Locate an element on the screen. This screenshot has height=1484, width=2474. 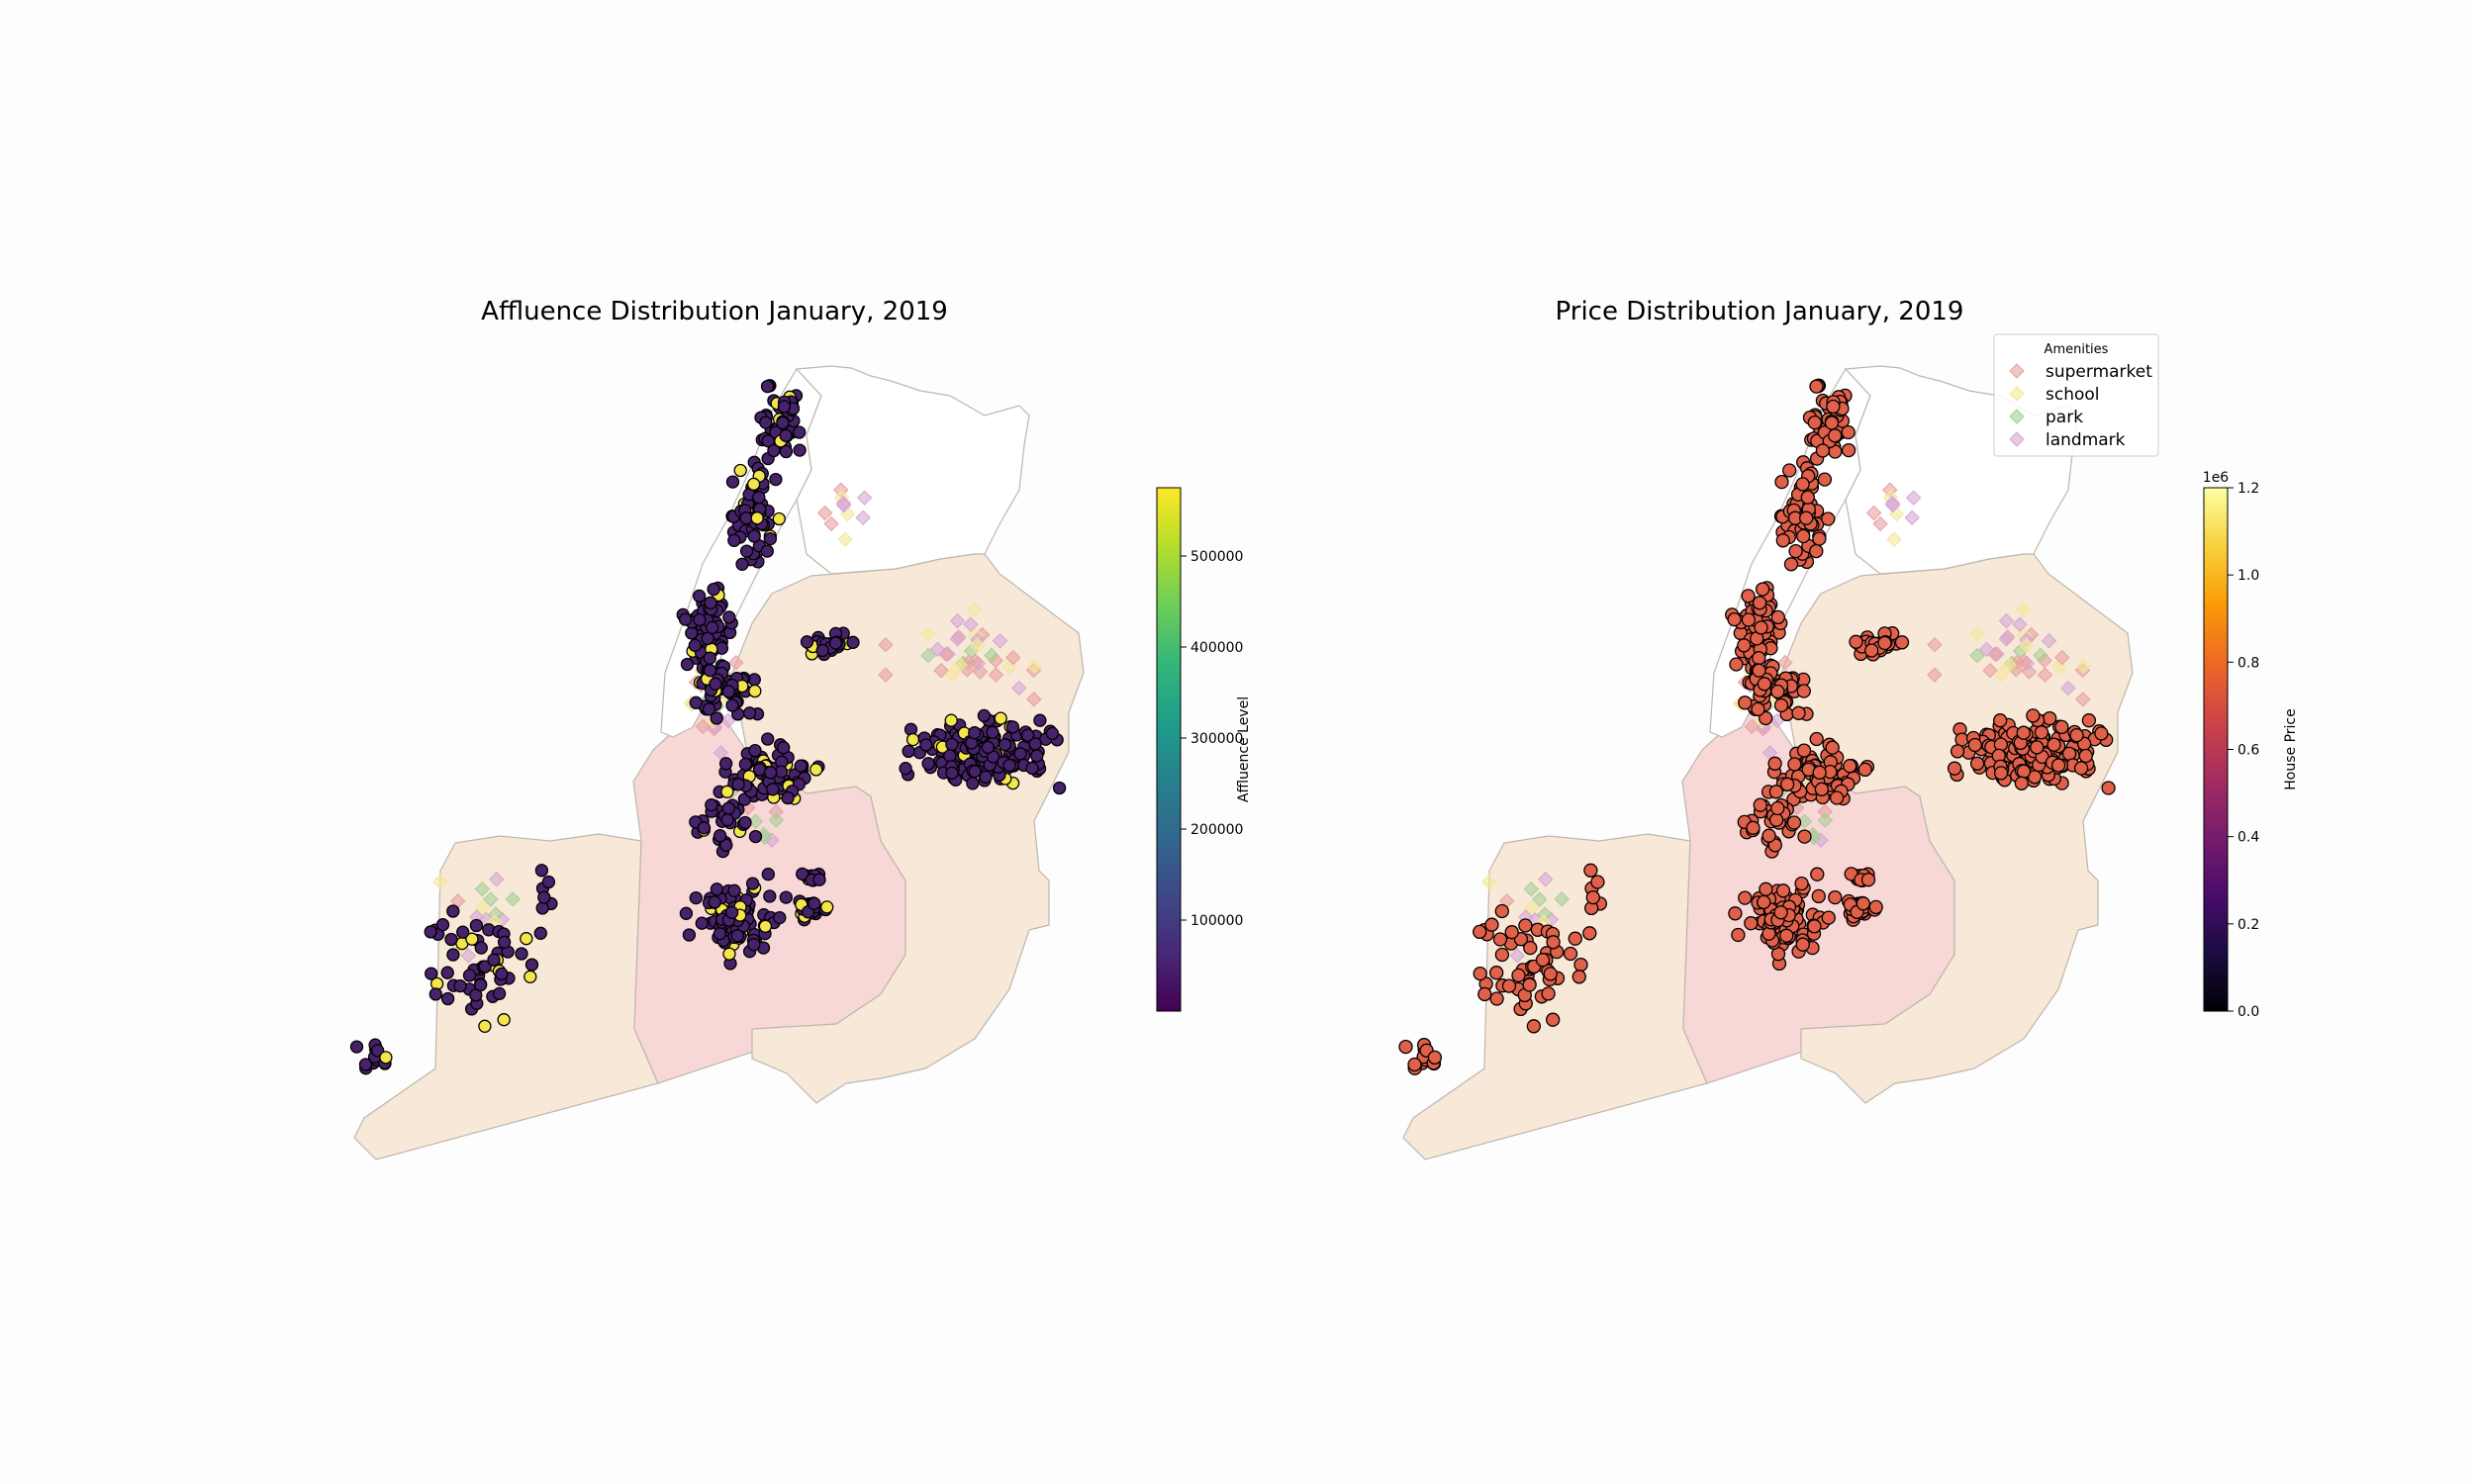
affluence-colorbar-label: Affluence Level is located at coordinates (1244, 749).